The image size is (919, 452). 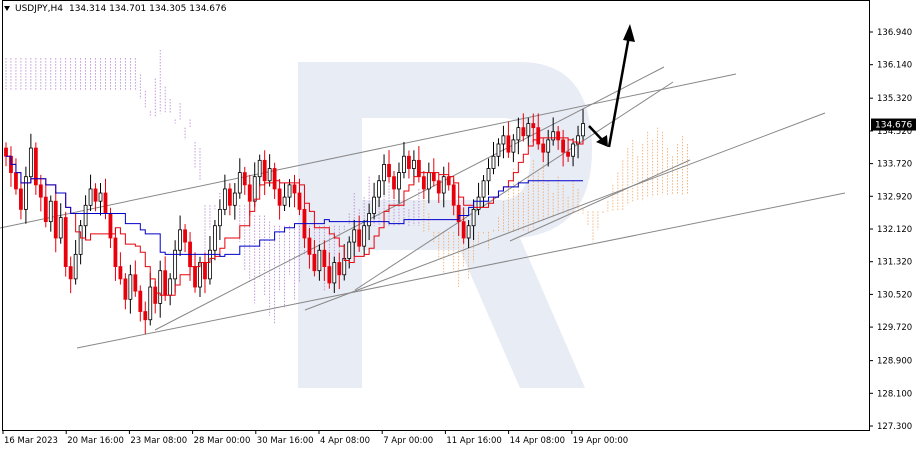 I want to click on x-tick-label: 4 Apr 08:00, so click(x=345, y=441).